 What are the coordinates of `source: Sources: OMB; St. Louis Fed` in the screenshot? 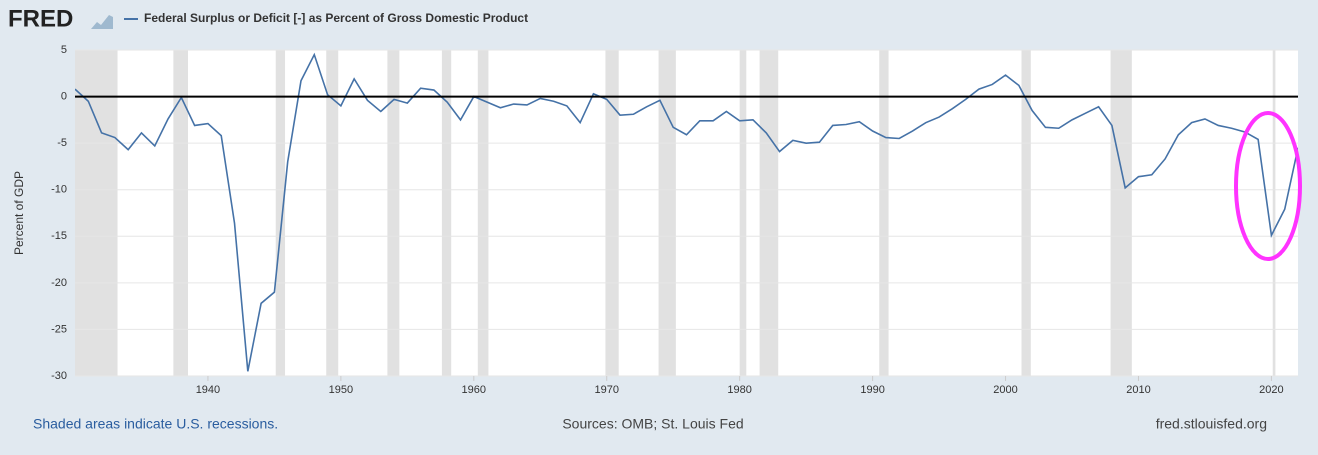 It's located at (652, 424).